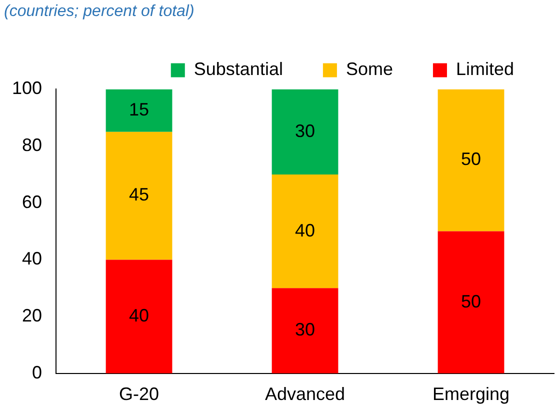 The image size is (556, 413). I want to click on data-label: 15, so click(139, 109).